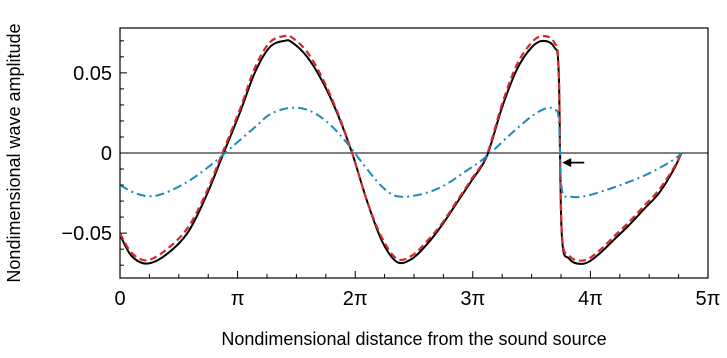 The width and height of the screenshot is (727, 358). What do you see at coordinates (590, 299) in the screenshot?
I see `x-tick-label: 4π` at bounding box center [590, 299].